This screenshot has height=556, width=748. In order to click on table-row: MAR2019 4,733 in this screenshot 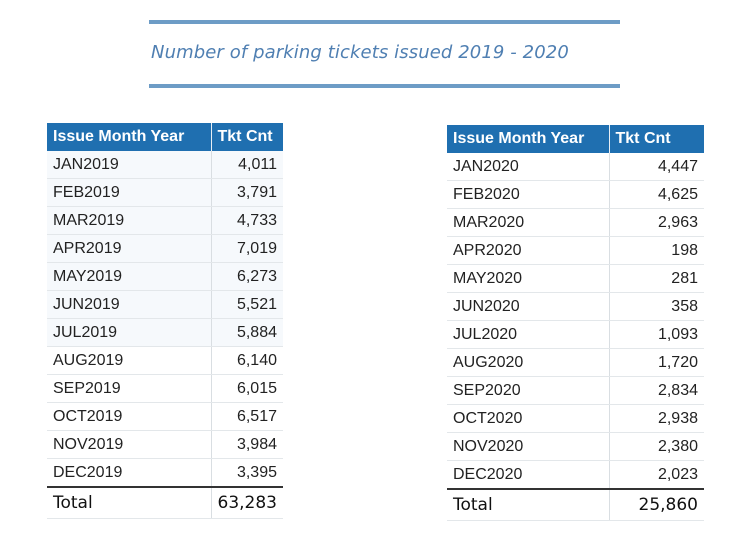, I will do `click(165, 220)`.